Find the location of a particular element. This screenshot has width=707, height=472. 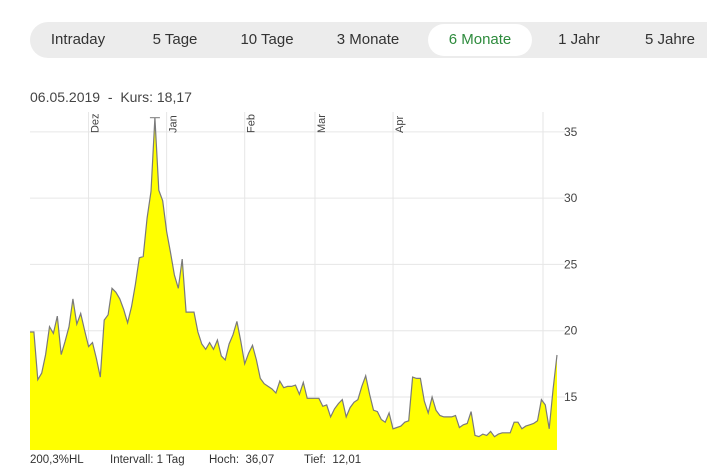

tab-10-tage: 10 Tage is located at coordinates (267, 39).